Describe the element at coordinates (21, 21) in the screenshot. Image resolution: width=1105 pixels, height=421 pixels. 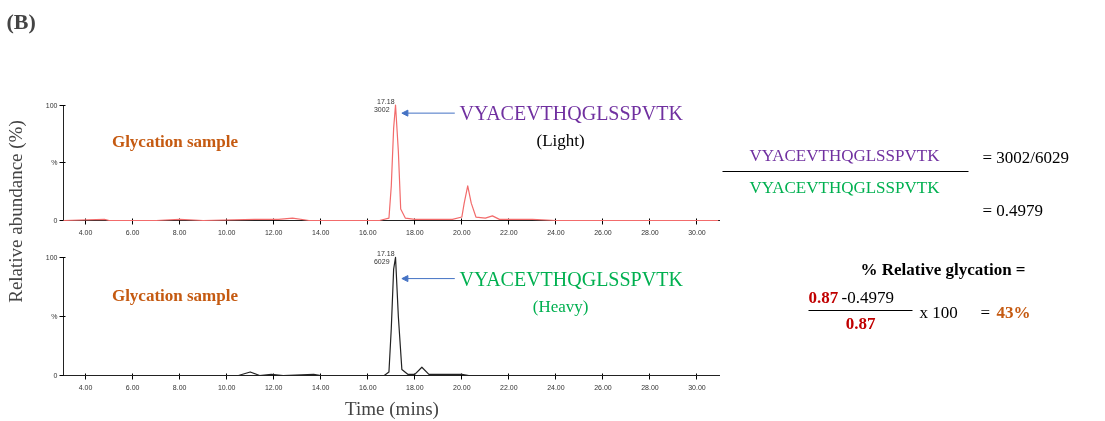
I see `chart-title: (B)` at that location.